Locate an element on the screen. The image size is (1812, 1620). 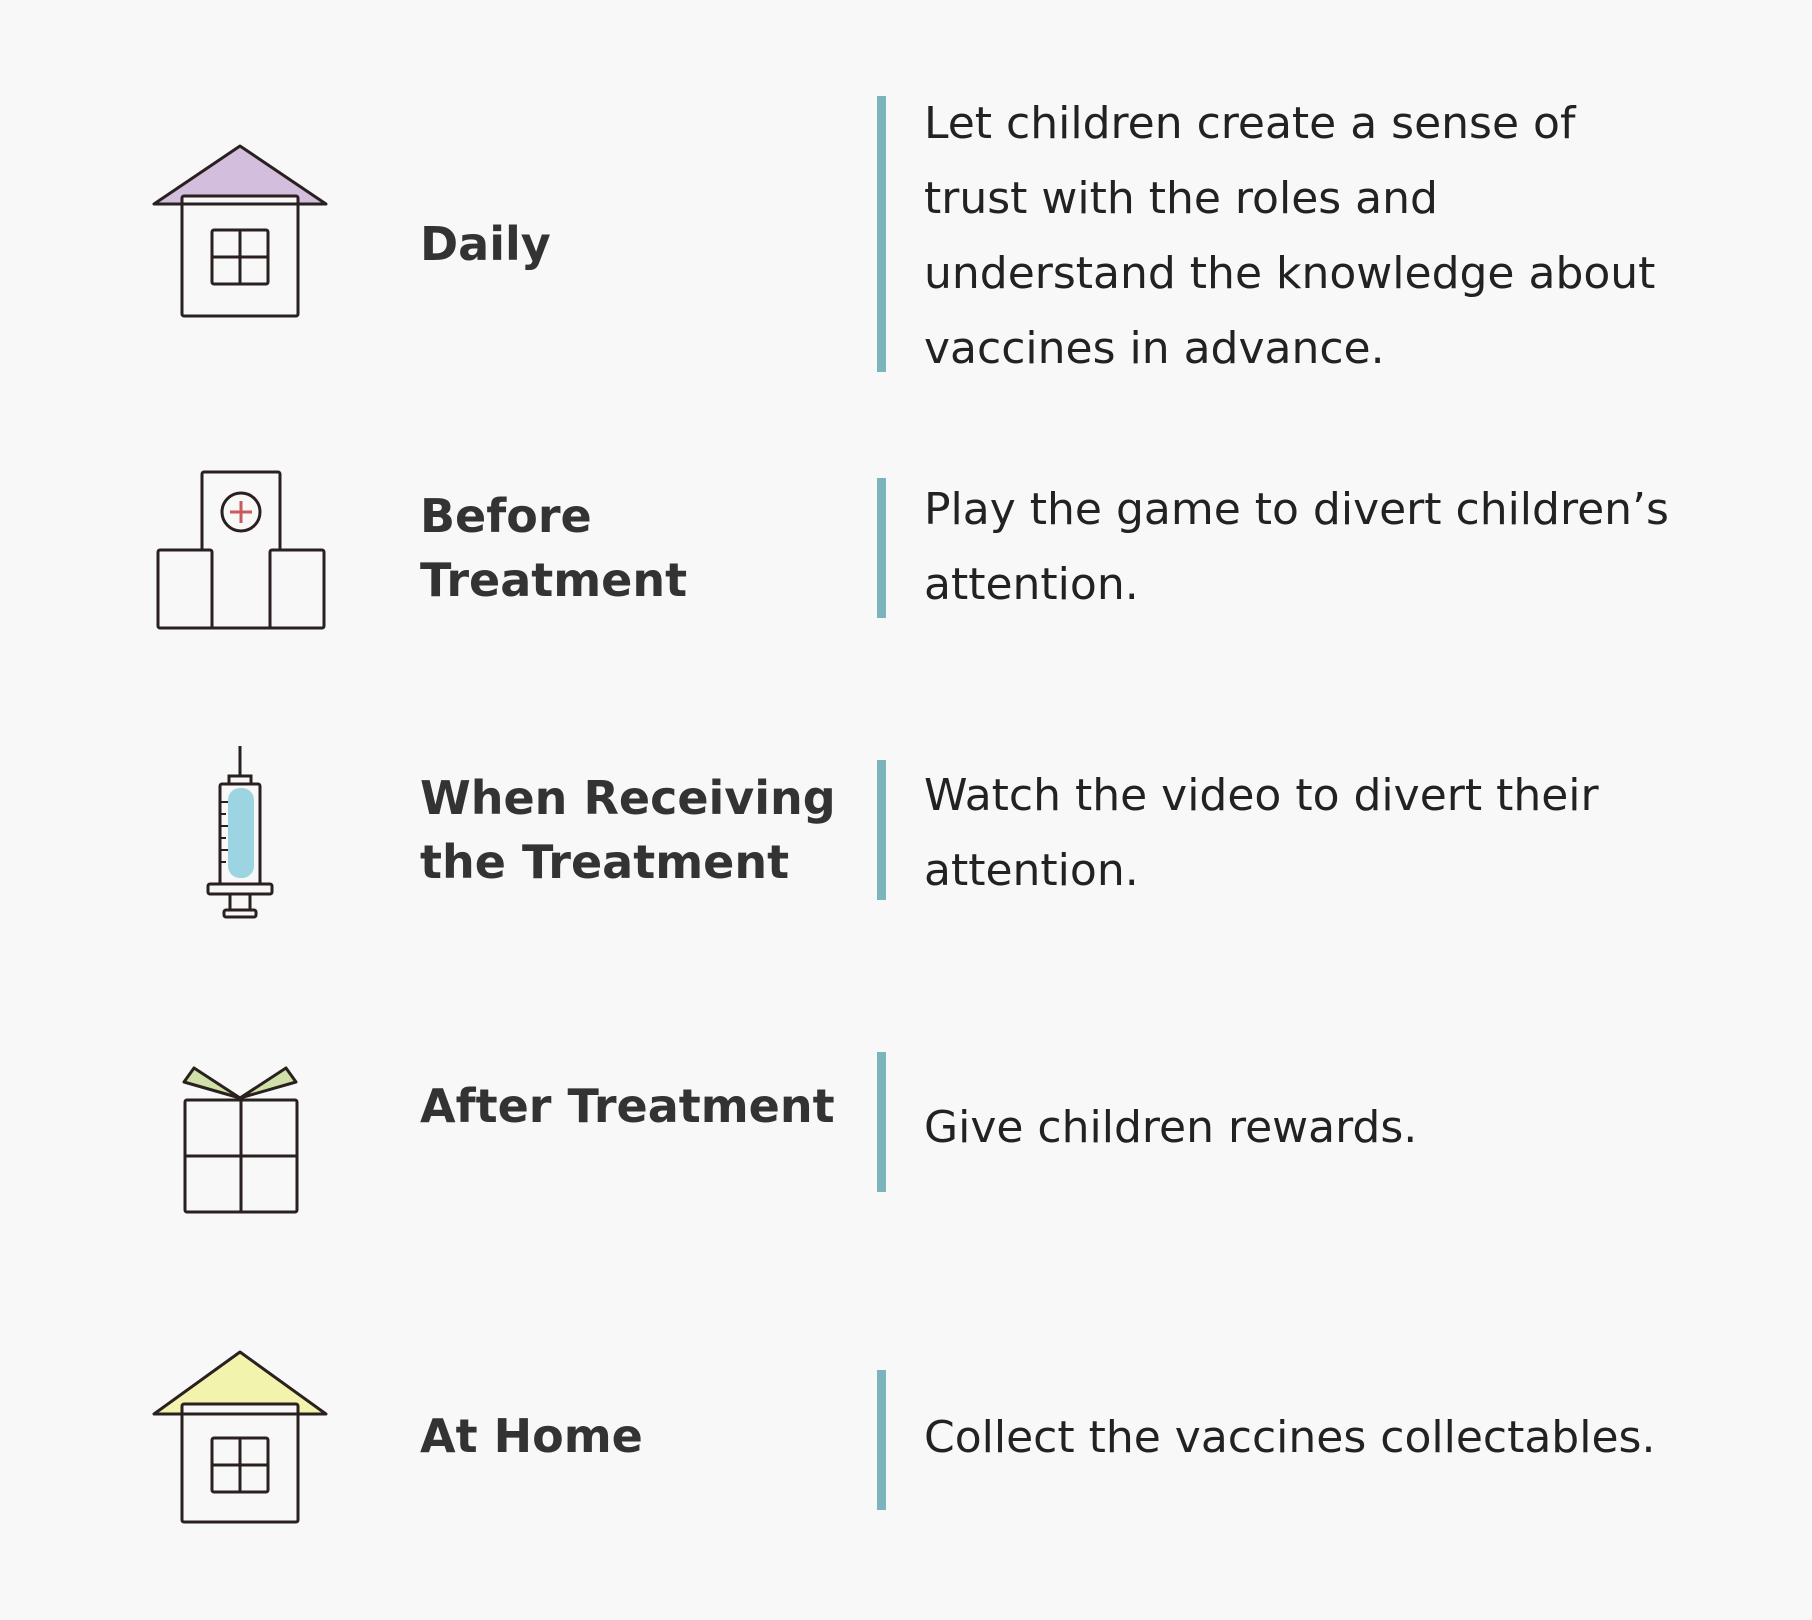
stage-label: Before Treatment is located at coordinates (554, 548).